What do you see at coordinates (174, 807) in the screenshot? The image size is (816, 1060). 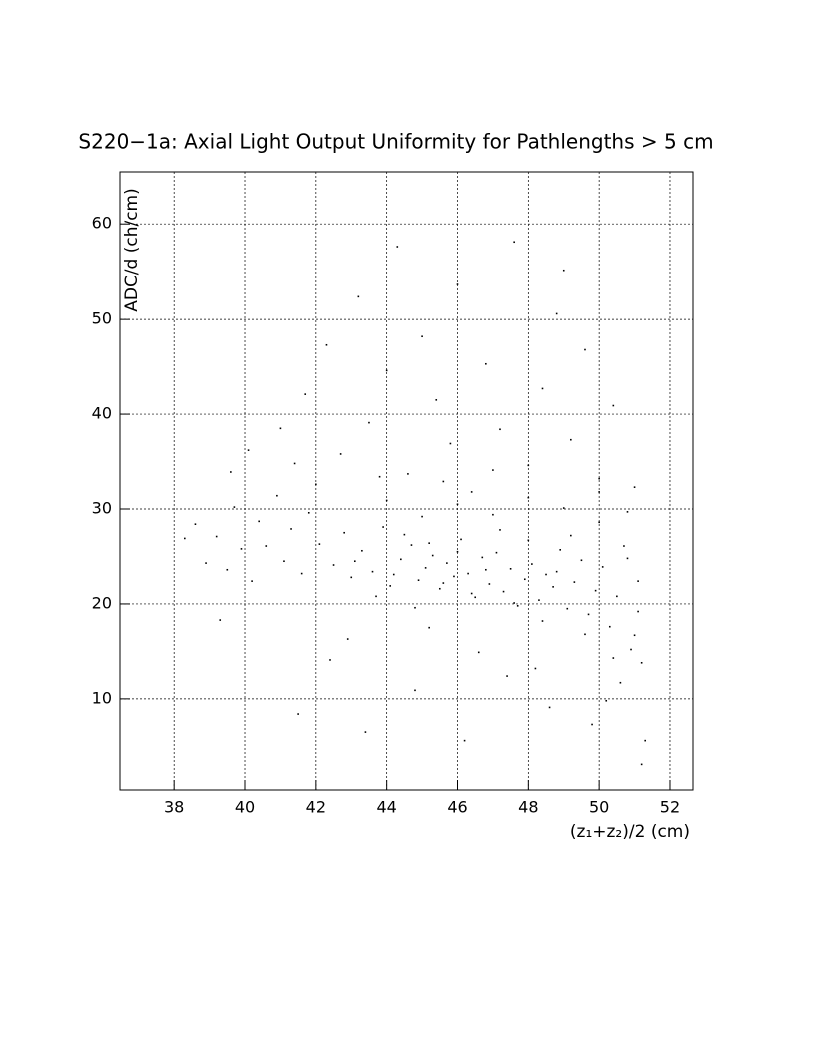 I see `x-tick-label: 38` at bounding box center [174, 807].